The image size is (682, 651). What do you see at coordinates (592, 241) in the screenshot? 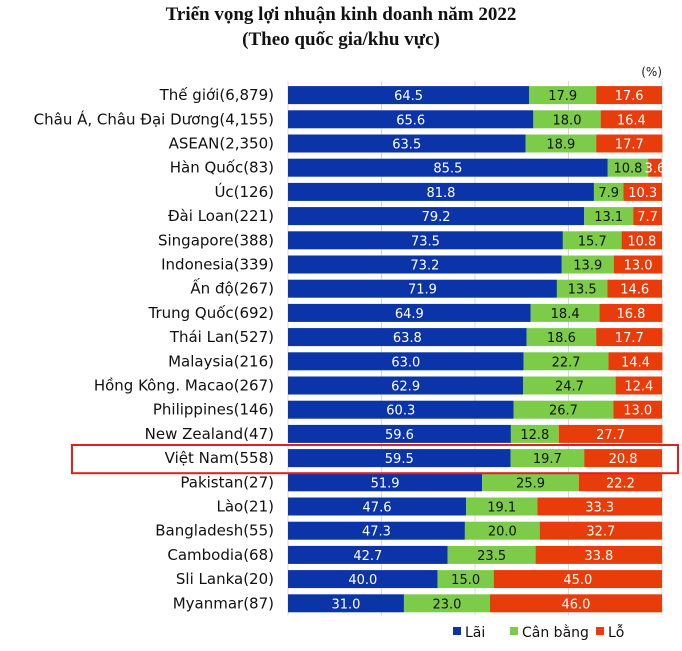
I see `data-label-can-bang-singapore-388: 15.7` at bounding box center [592, 241].